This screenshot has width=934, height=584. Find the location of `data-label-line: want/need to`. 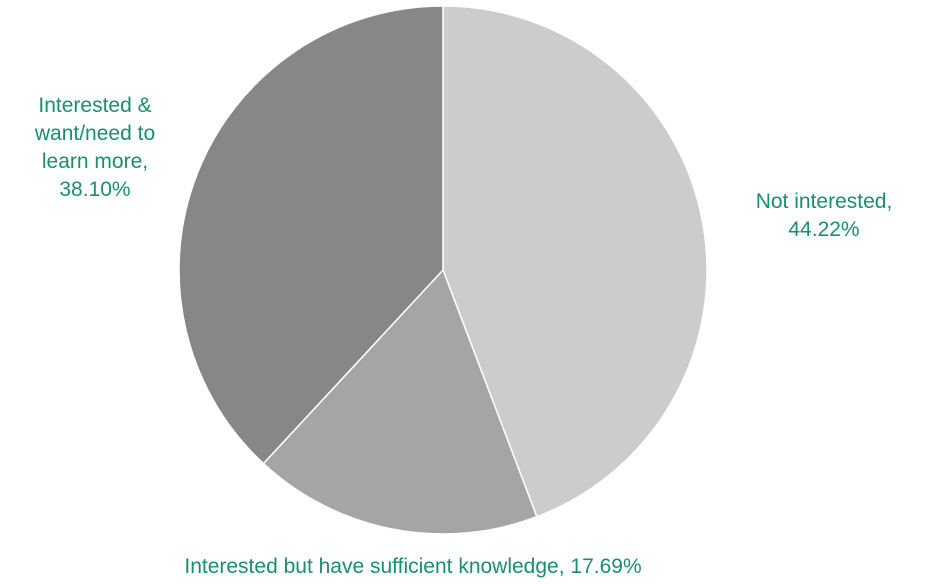

data-label-line: want/need to is located at coordinates (94, 133).